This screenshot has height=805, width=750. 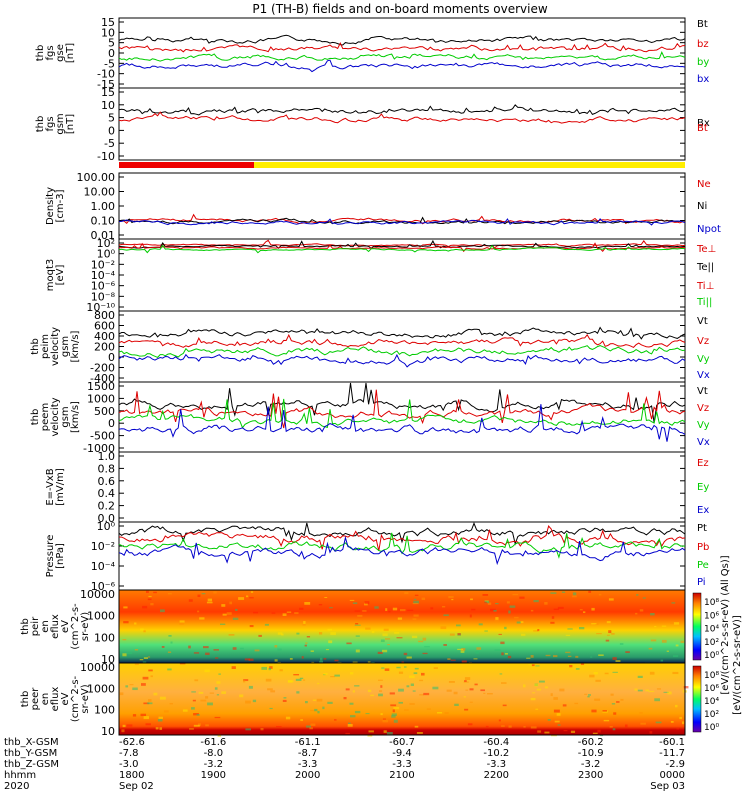 I want to click on xaxis-value: -3.0, so click(x=129, y=764).